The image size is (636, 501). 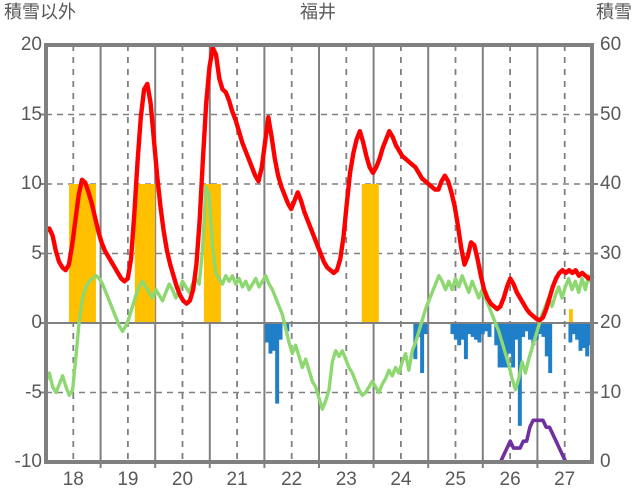 What do you see at coordinates (611, 114) in the screenshot?
I see `right-axis-tick: 50` at bounding box center [611, 114].